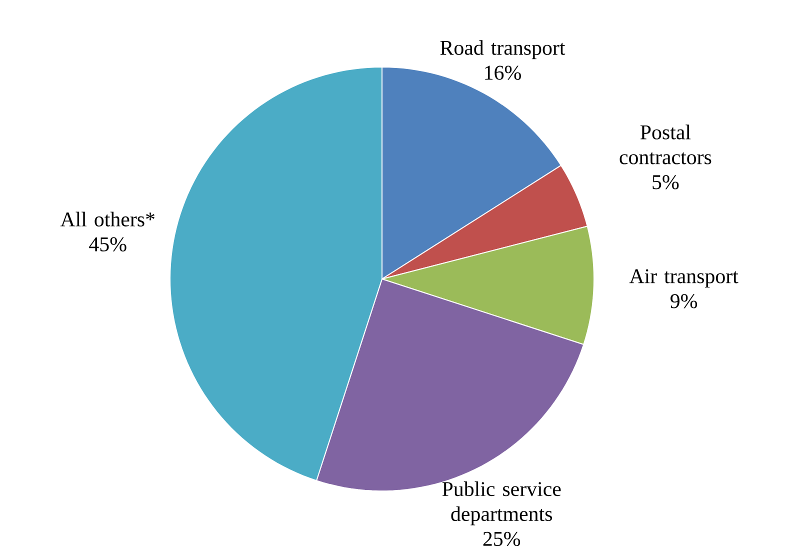  What do you see at coordinates (503, 73) in the screenshot?
I see `data-label: 16%` at bounding box center [503, 73].